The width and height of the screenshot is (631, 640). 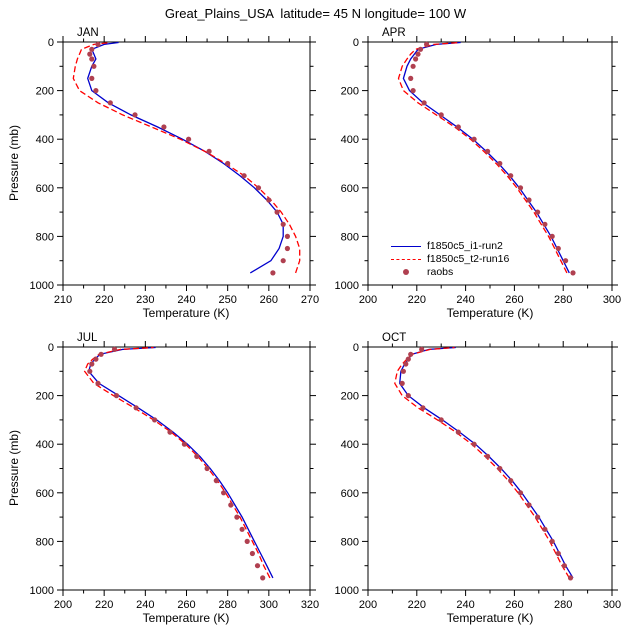 I want to click on x-tick-label: 240, so click(x=145, y=605).